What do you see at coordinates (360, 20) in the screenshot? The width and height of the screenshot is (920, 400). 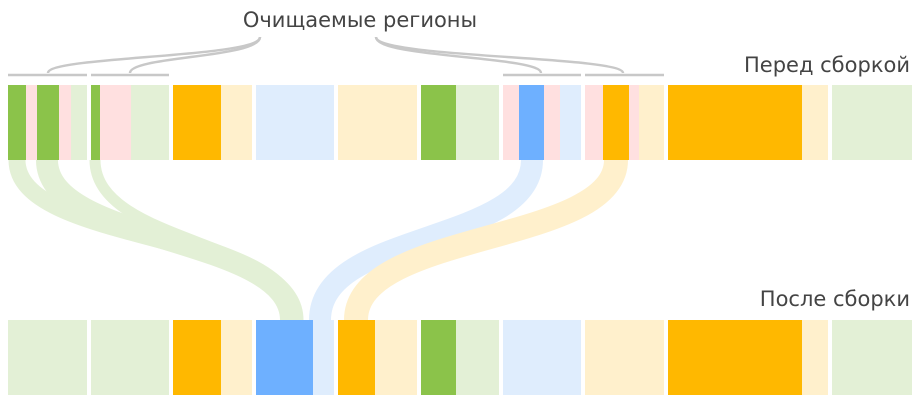 I see `evacuated-regions-title: Очищаемые регионы` at bounding box center [360, 20].